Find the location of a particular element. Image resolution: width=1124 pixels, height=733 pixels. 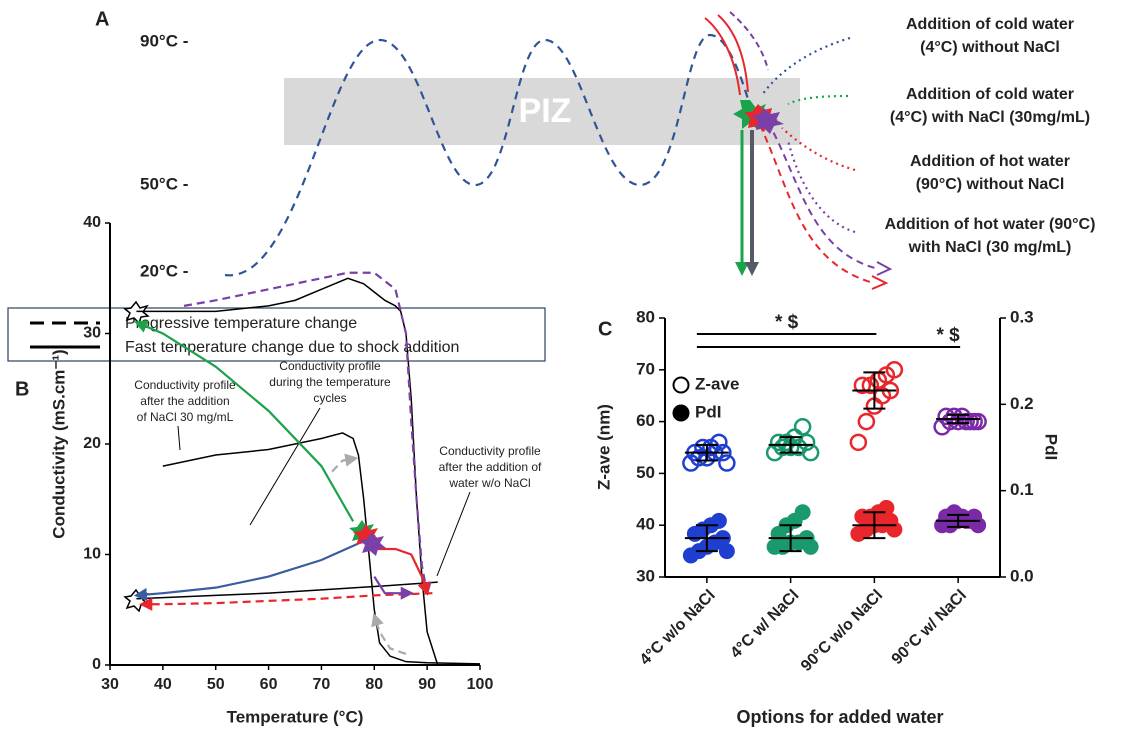

y-tick-label: 60 is located at coordinates (645, 420).